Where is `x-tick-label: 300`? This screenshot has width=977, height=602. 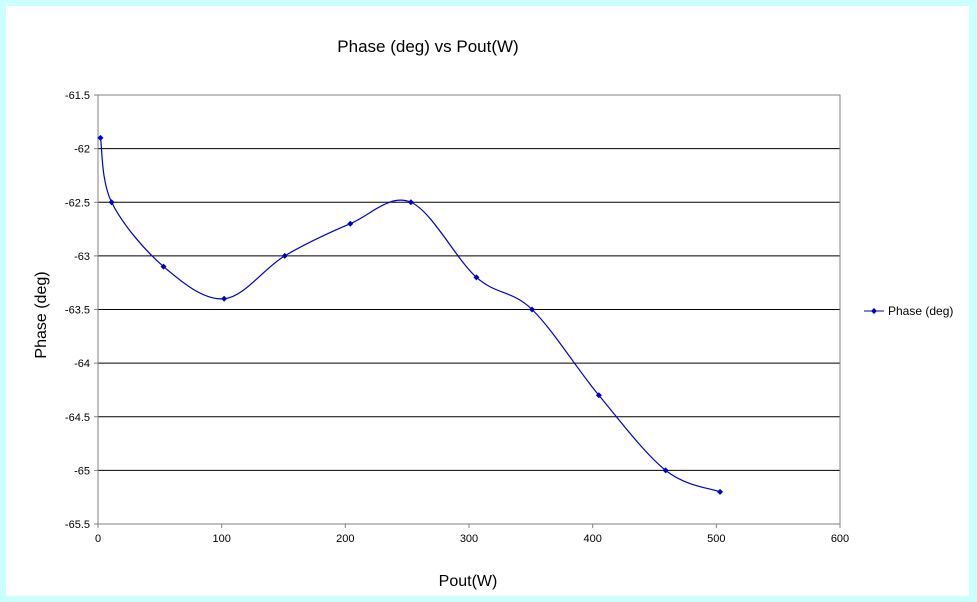 x-tick-label: 300 is located at coordinates (469, 539).